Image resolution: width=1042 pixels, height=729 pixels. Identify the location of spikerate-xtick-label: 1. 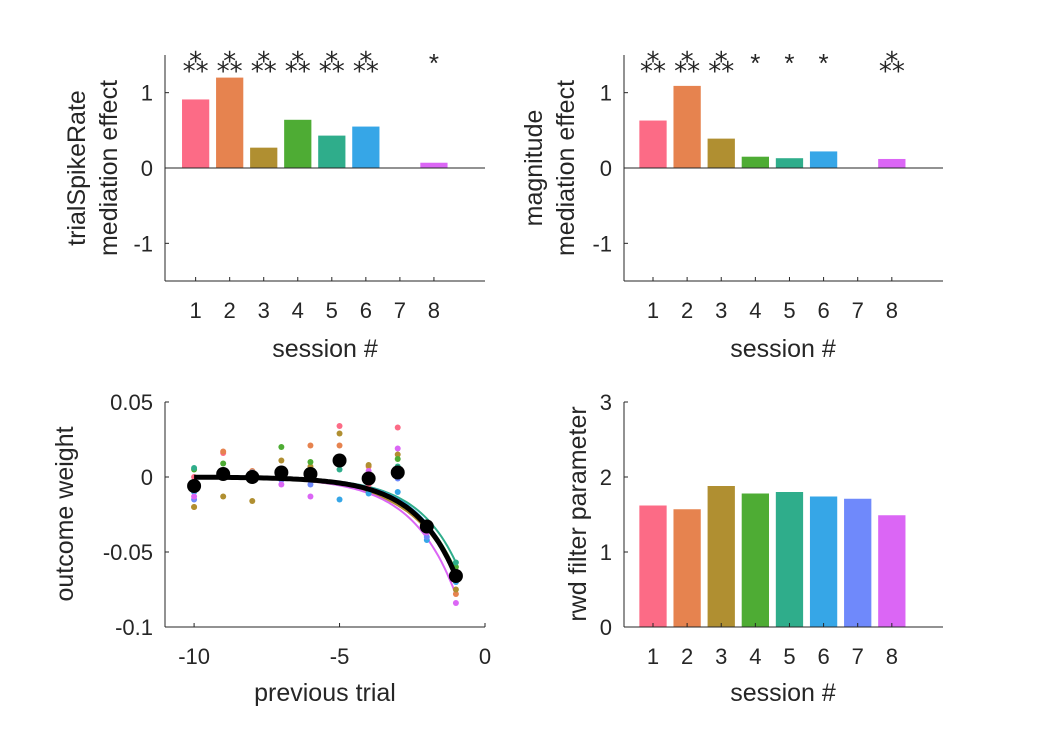
(196, 310).